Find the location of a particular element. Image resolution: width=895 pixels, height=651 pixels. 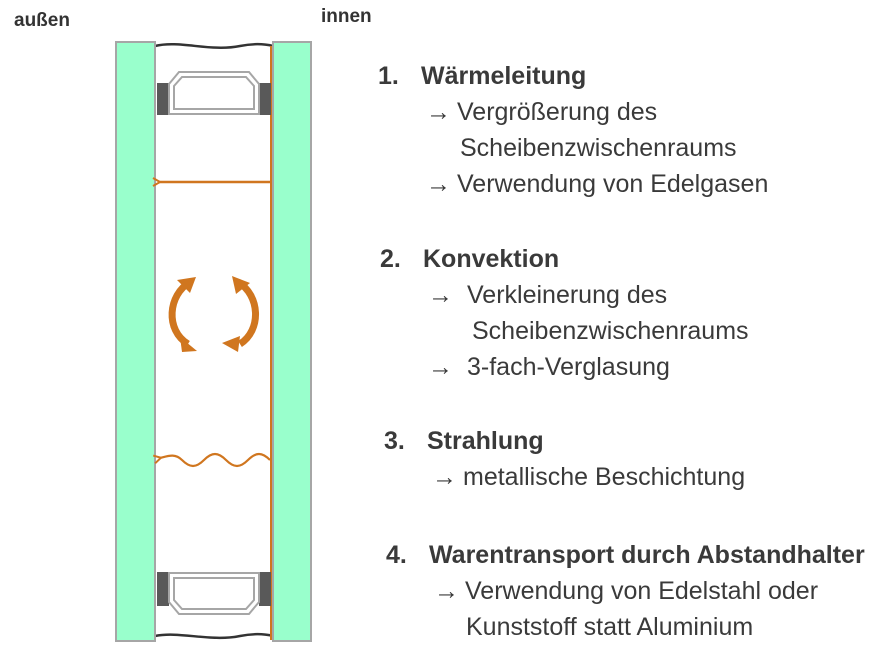

inner-glass-pane is located at coordinates (292, 341).